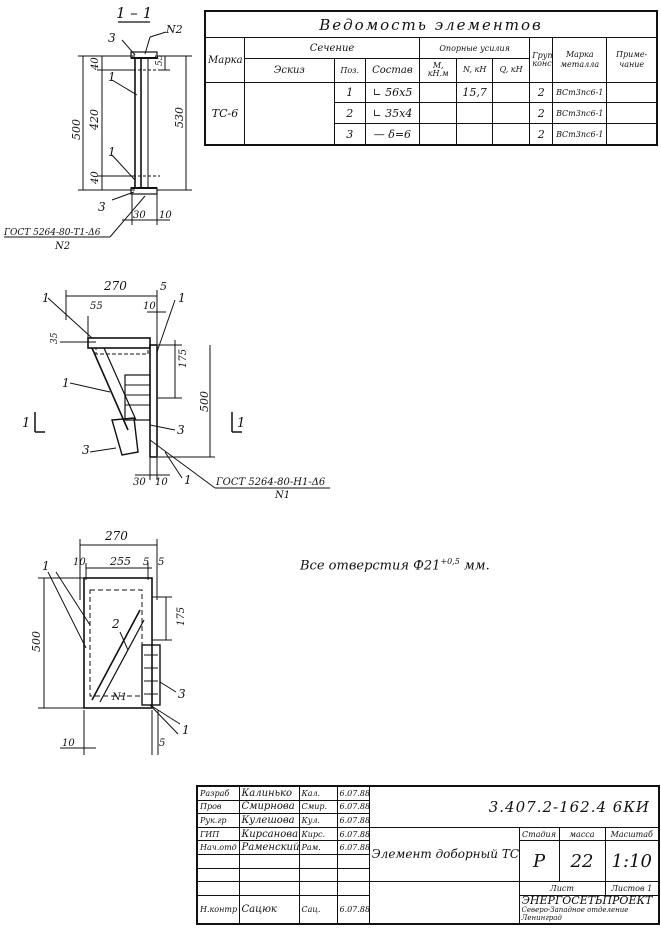 The width and height of the screenshot is (661, 929). I want to click on gost-weld-label: ГОСТ 5264-80-Н1-Δ6, so click(270, 482).